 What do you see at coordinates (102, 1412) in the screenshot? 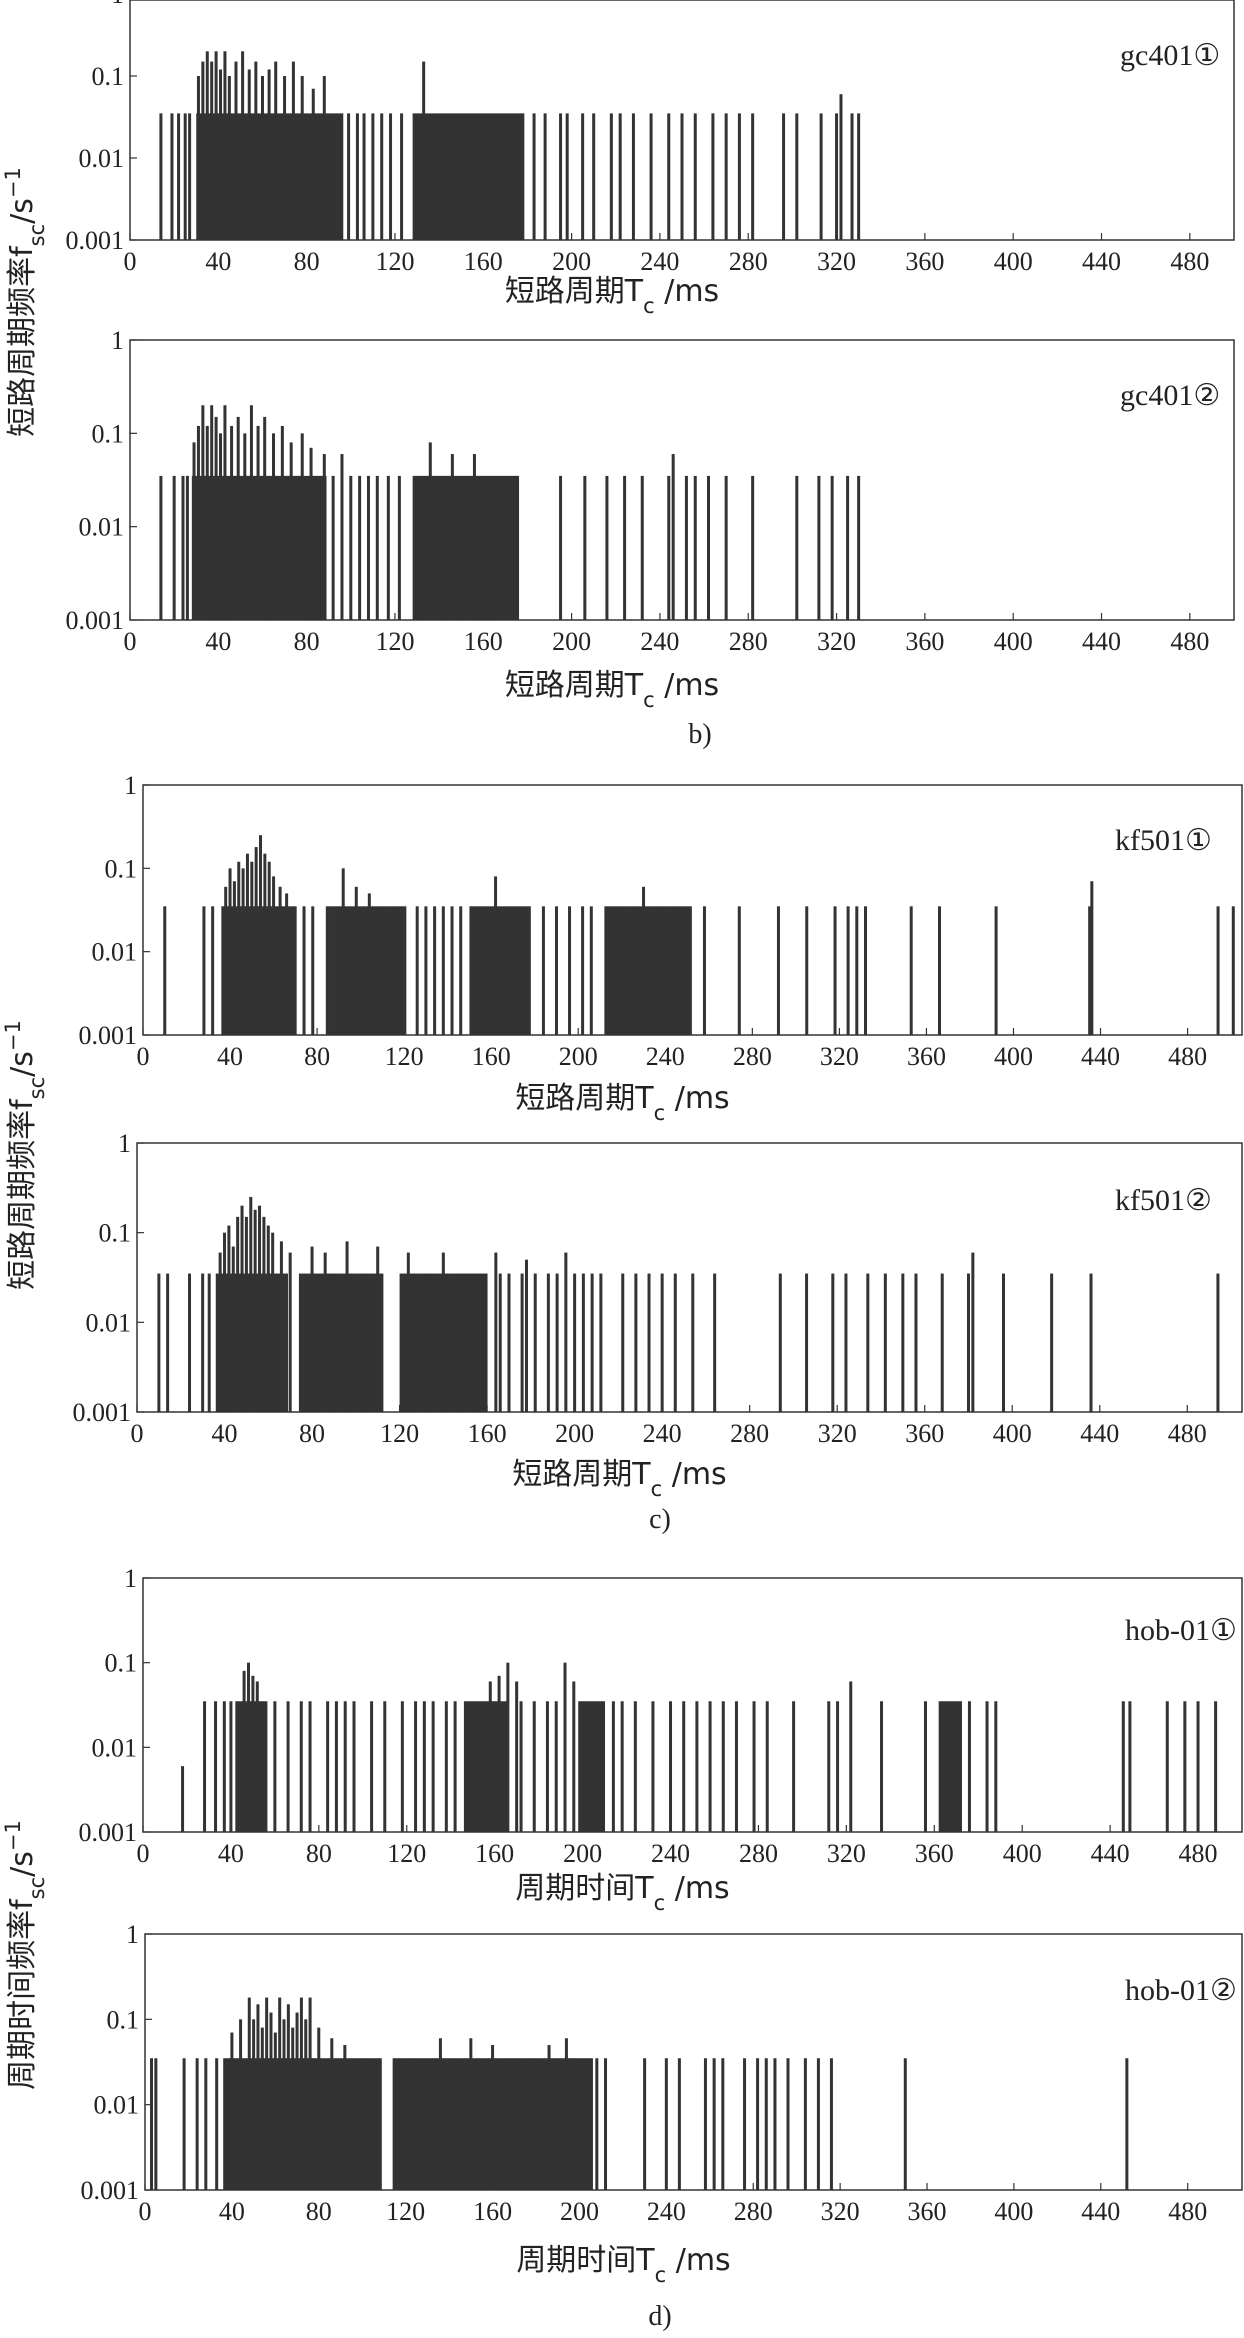
I see `y-tick-label: 0.001` at bounding box center [102, 1412].